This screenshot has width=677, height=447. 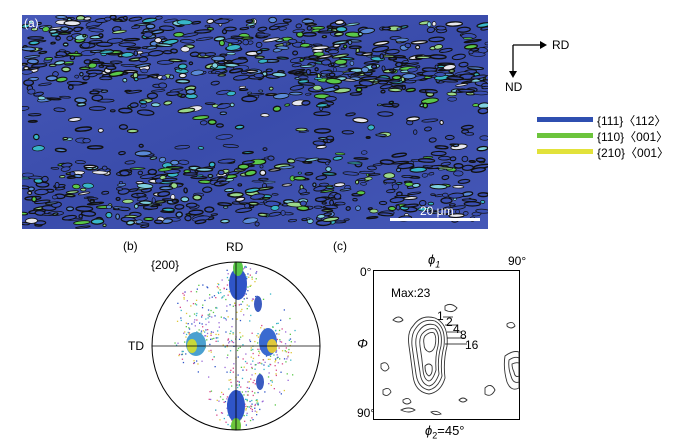 I want to click on odf-contour-plot, so click(x=446, y=345).